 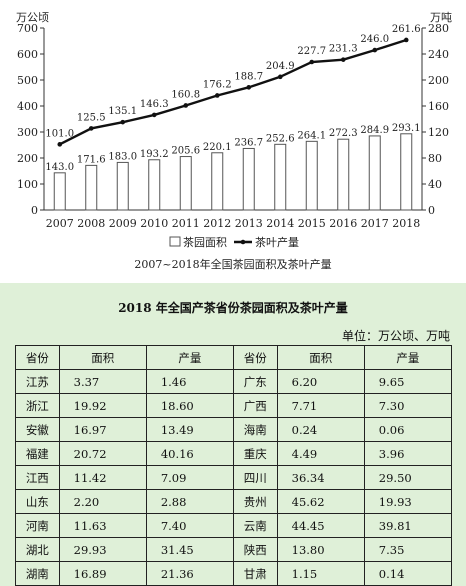 I want to click on province-cell: 安徽, so click(x=37, y=429).